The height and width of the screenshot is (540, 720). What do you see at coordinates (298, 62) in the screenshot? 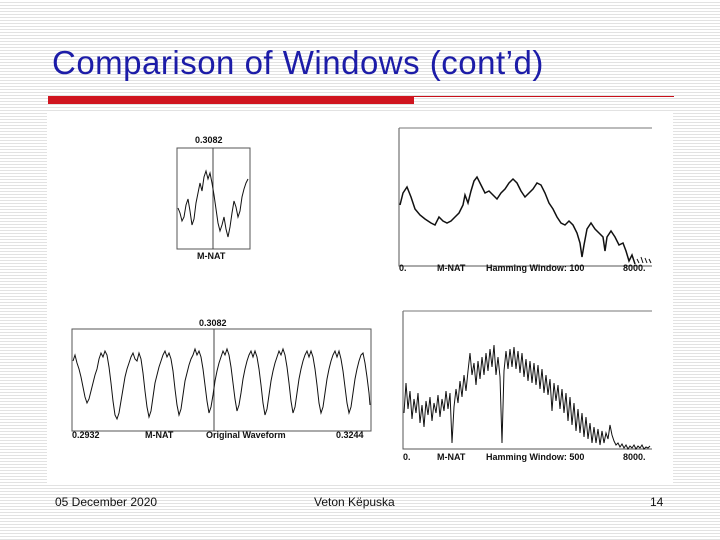
I see `slide-title: Comparison of Windows (cont’d)` at bounding box center [298, 62].